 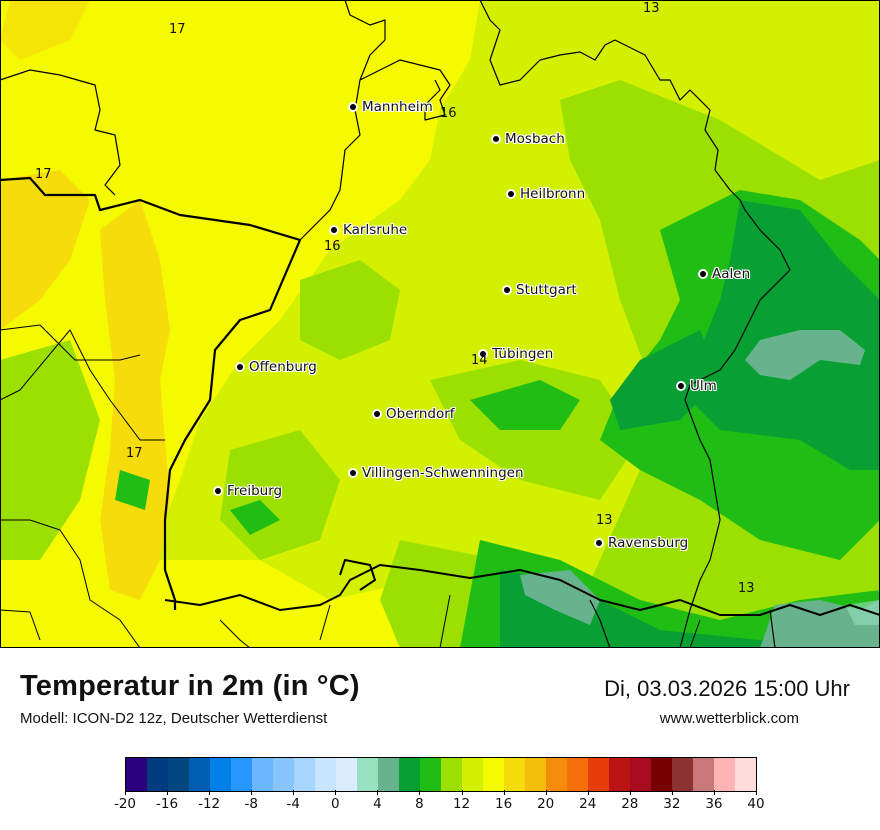 What do you see at coordinates (516, 354) in the screenshot?
I see `city-label-tuebingen: Tübingen` at bounding box center [516, 354].